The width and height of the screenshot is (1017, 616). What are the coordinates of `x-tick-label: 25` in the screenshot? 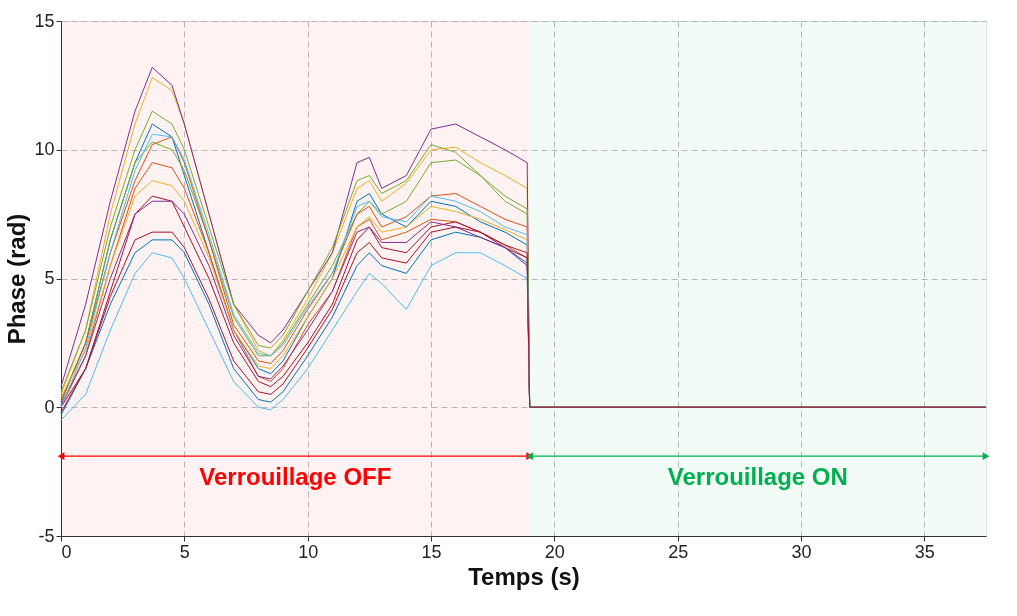 It's located at (678, 551).